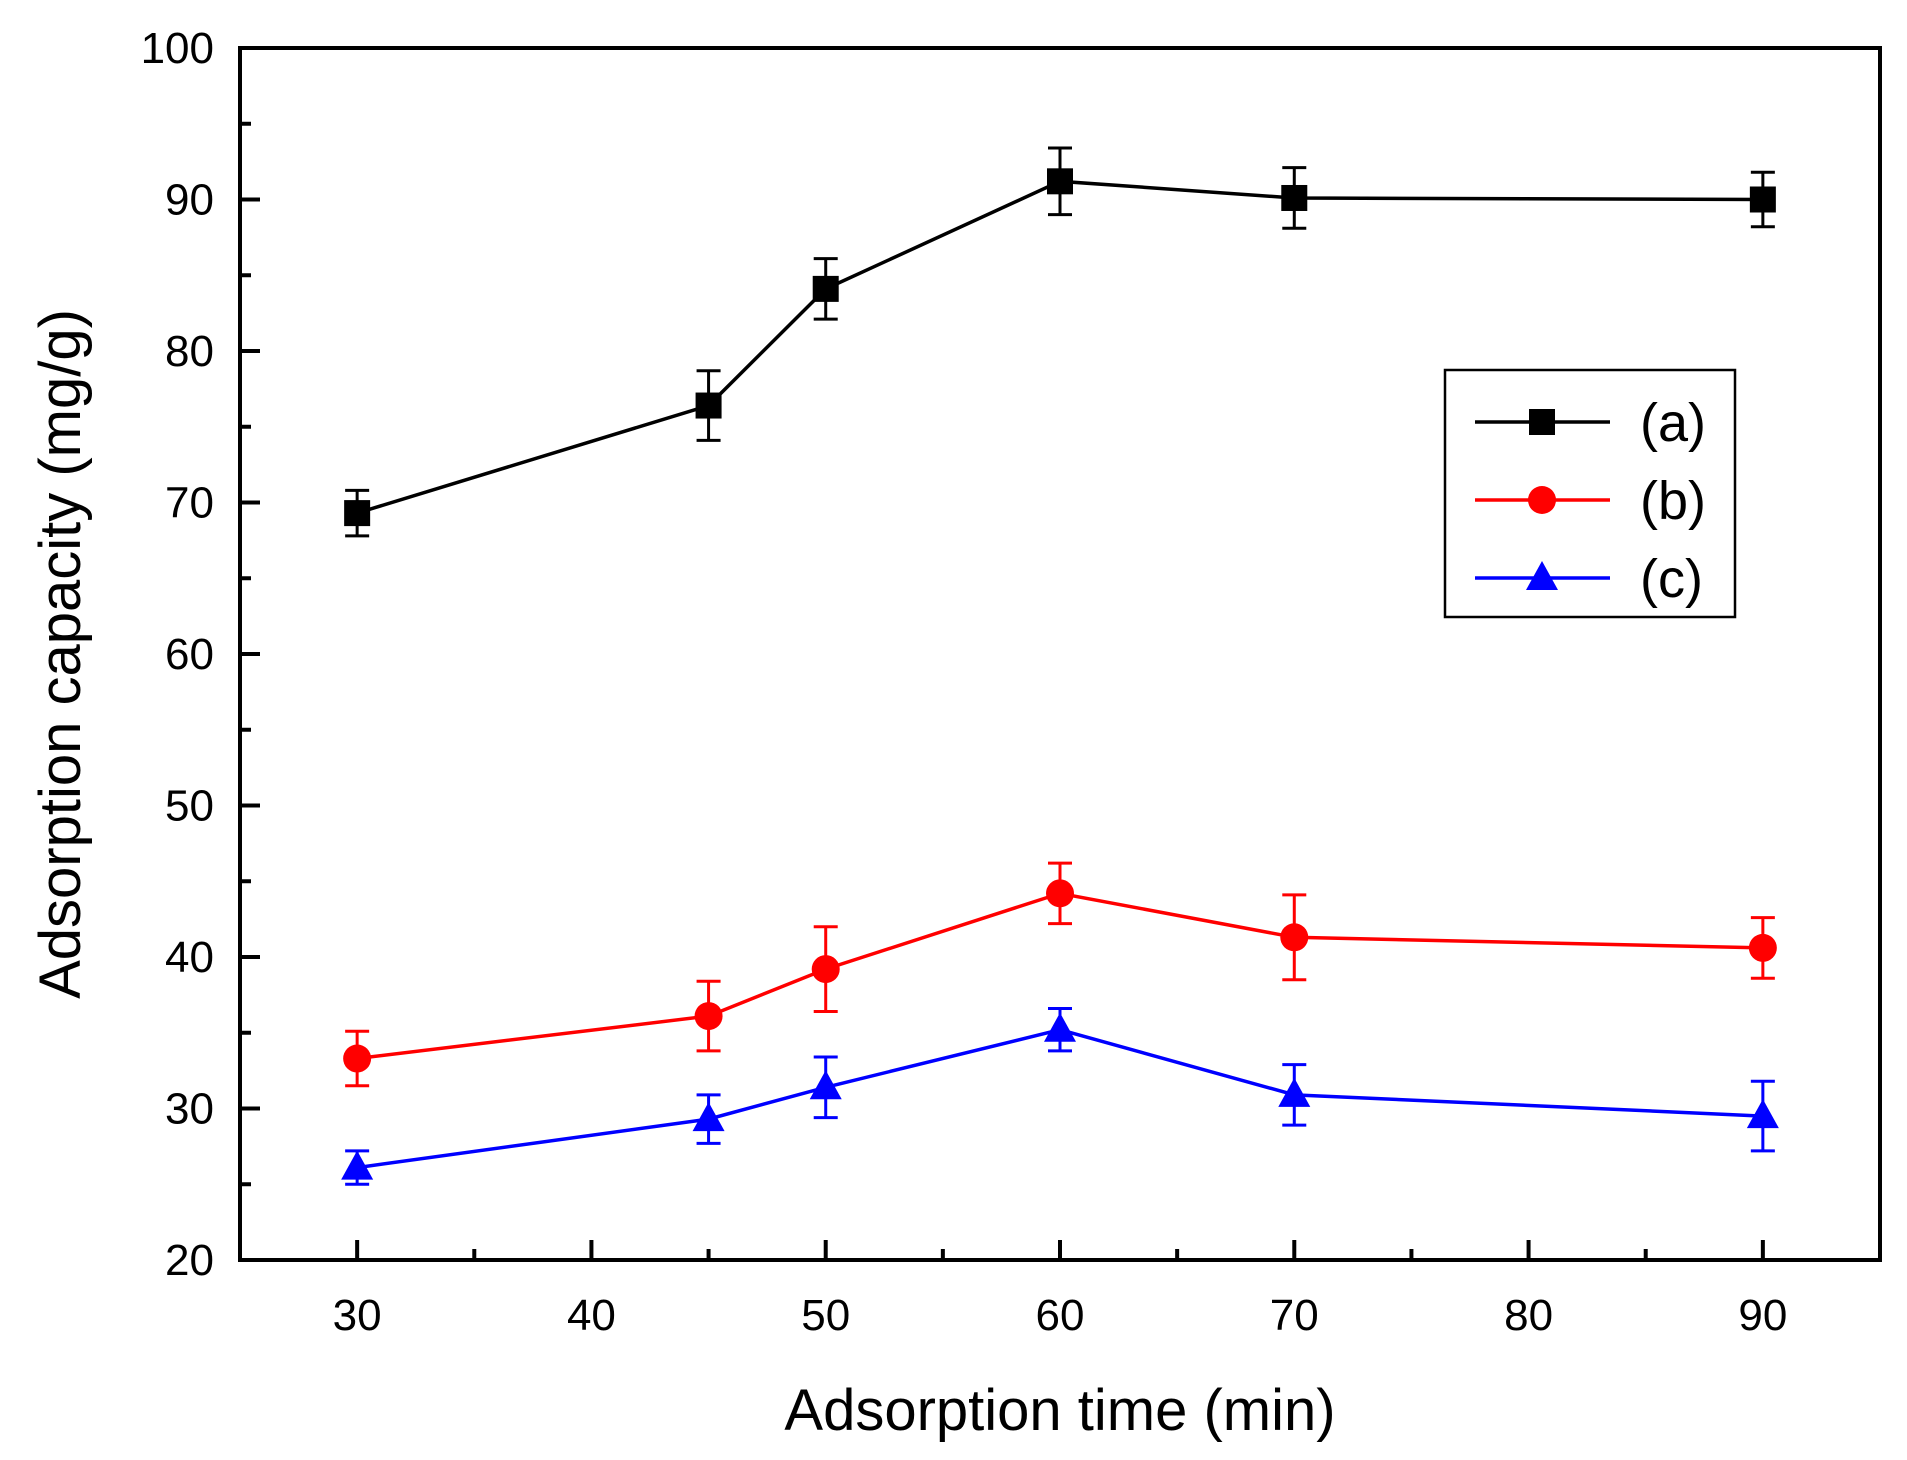 This screenshot has height=1460, width=1907. I want to click on legend: (a) (b) (c), so click(1590, 493).